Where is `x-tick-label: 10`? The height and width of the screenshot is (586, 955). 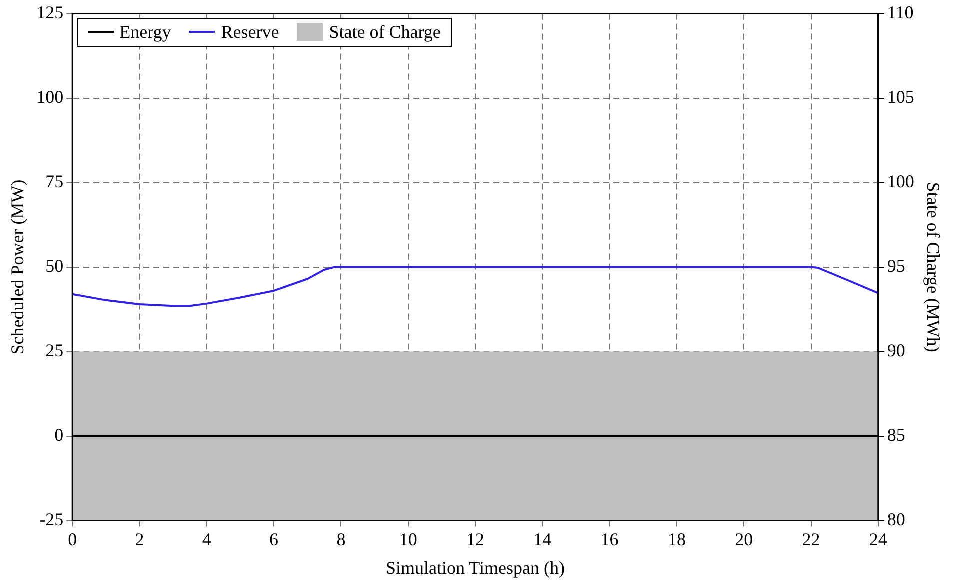
x-tick-label: 10 is located at coordinates (408, 539).